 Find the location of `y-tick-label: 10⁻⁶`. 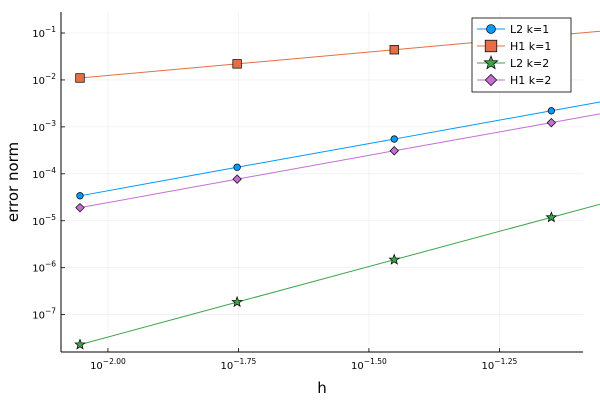

y-tick-label: 10⁻⁶ is located at coordinates (44, 267).